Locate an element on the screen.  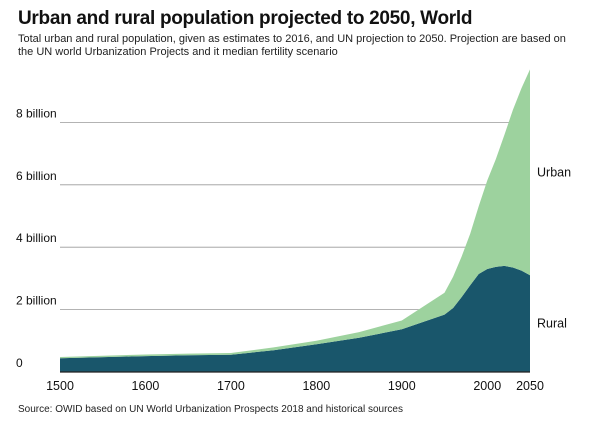
series-label-rural: Rural is located at coordinates (552, 324).